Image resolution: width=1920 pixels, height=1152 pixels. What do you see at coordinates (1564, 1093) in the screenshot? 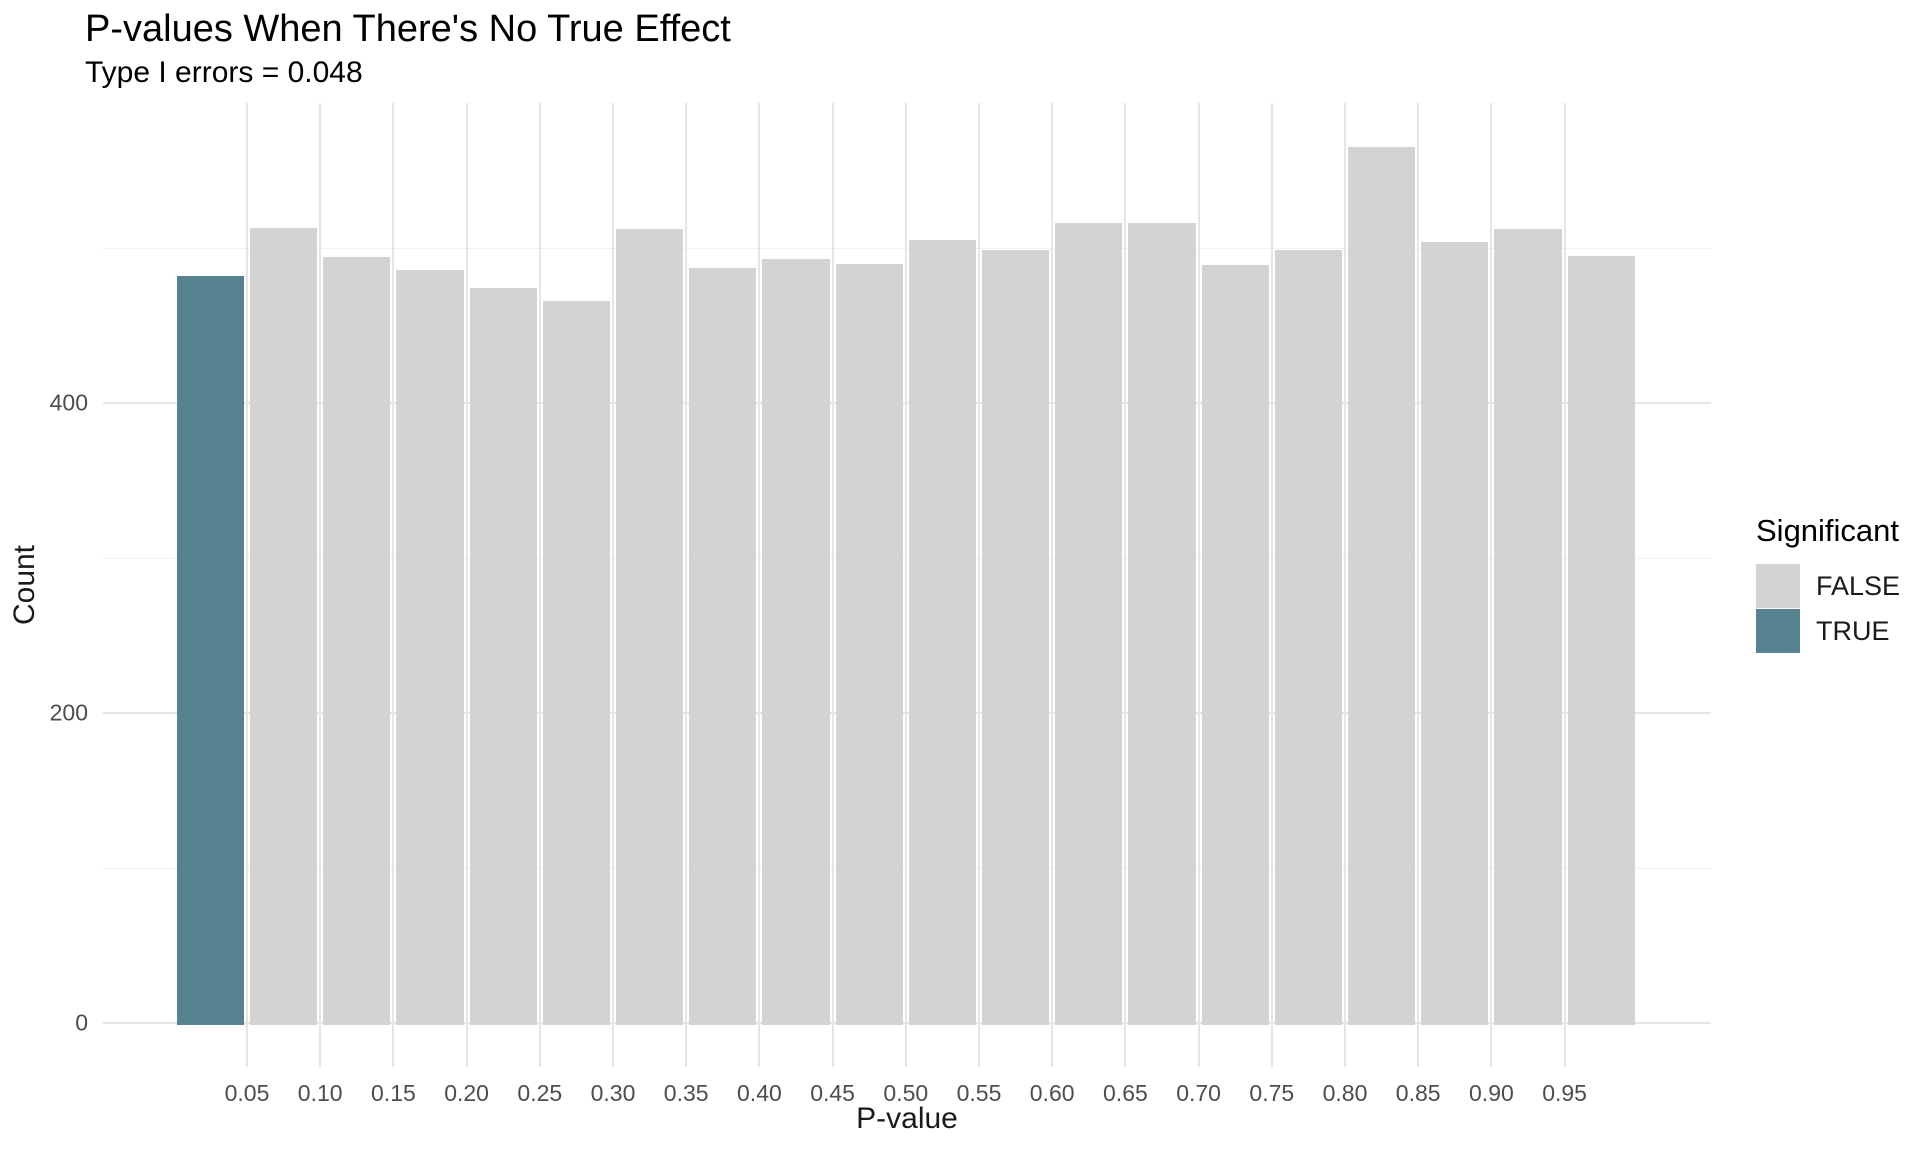
I see `x-tick-label: 0.95` at bounding box center [1564, 1093].